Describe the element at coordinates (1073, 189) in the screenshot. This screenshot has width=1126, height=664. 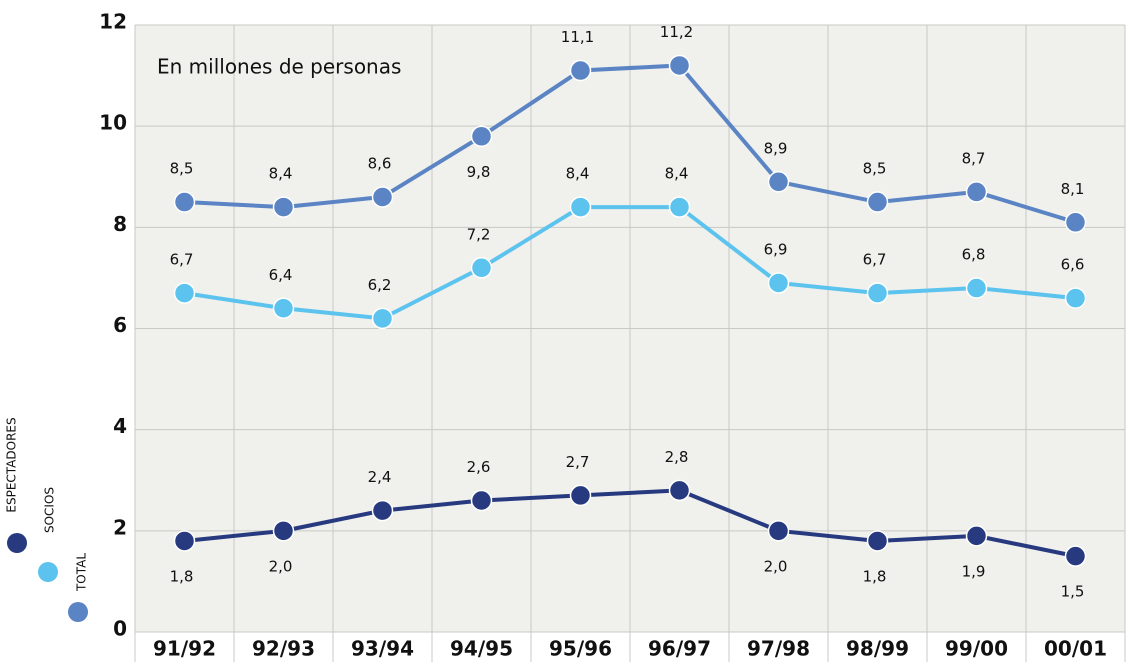
I see `data-label: 8,1` at that location.